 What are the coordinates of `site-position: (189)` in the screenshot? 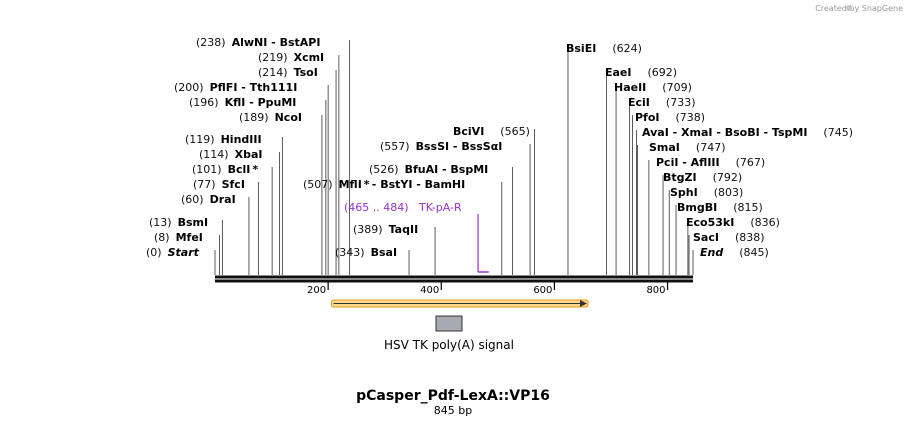 It's located at (254, 117).